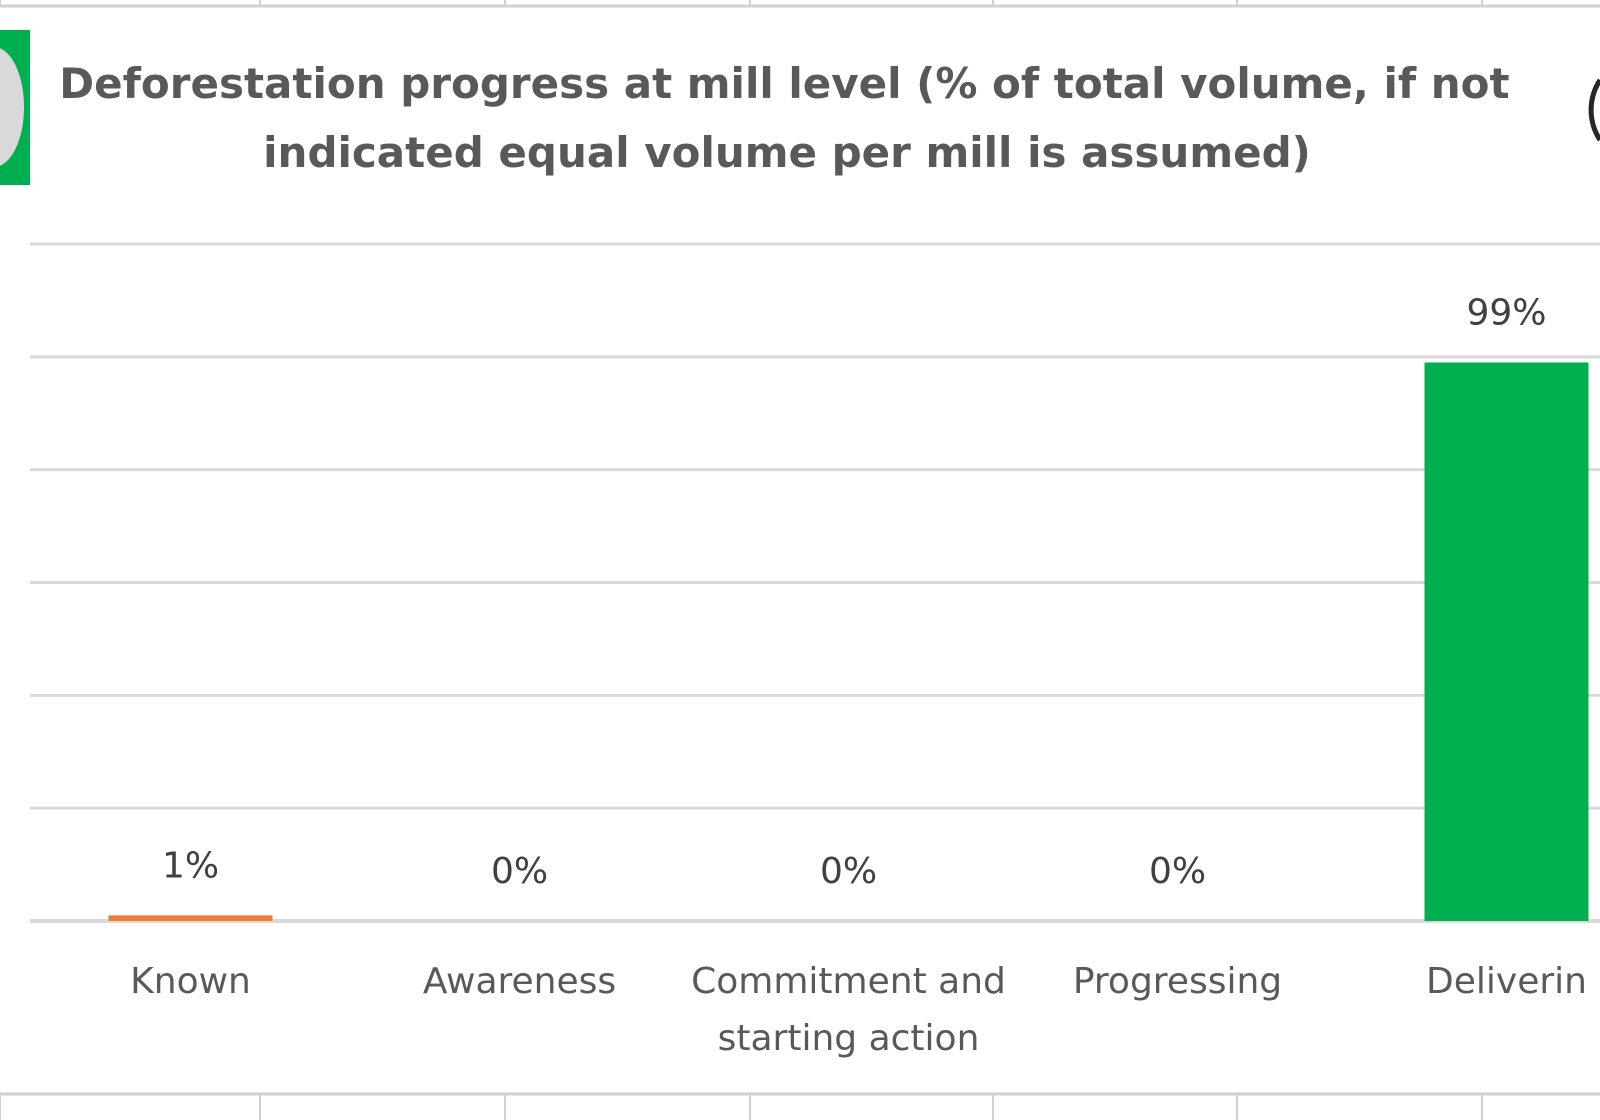 The width and height of the screenshot is (1600, 1120). I want to click on category-label-line: Commitment and, so click(848, 981).